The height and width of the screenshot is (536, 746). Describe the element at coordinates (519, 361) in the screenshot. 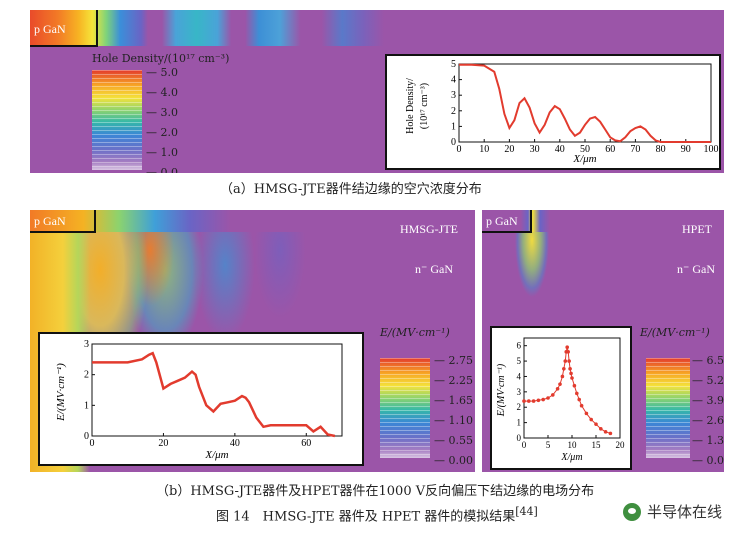

I see `hpet-ytick-label-5: 5` at that location.